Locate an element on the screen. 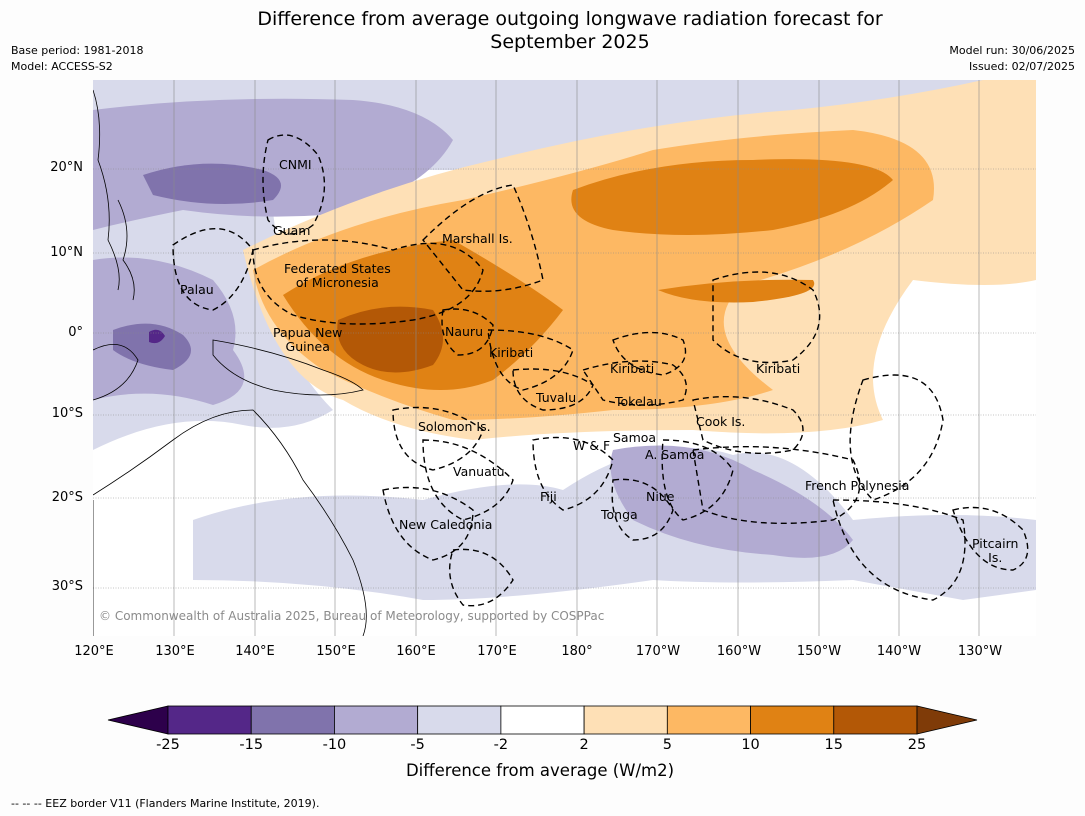 This screenshot has height=816, width=1085. lon-label: 160°E is located at coordinates (416, 651).